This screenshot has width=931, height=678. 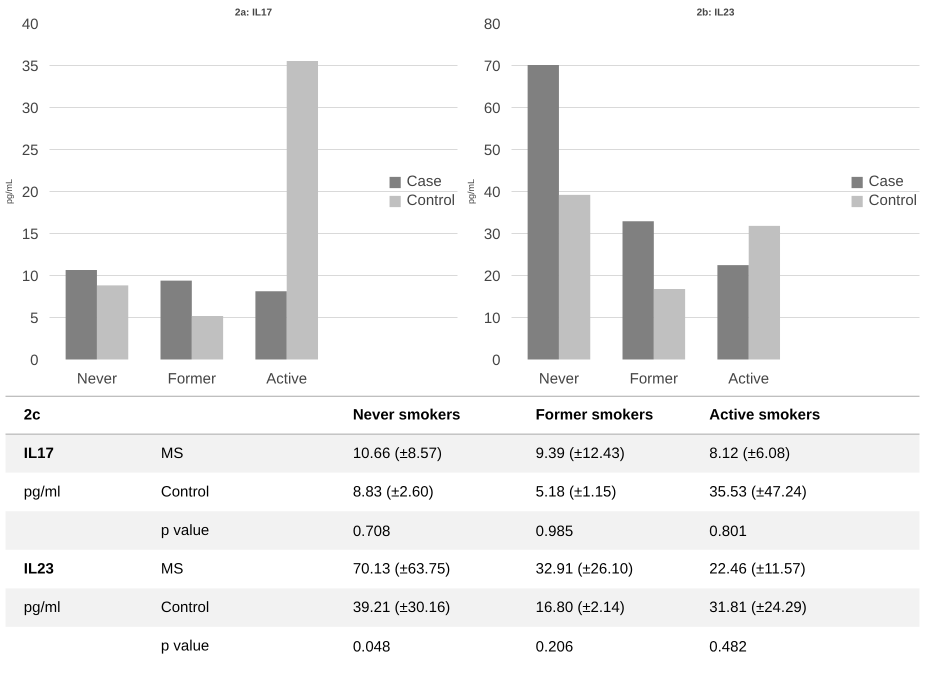 What do you see at coordinates (749, 453) in the screenshot?
I see `text: 8.12 (±6.08)` at bounding box center [749, 453].